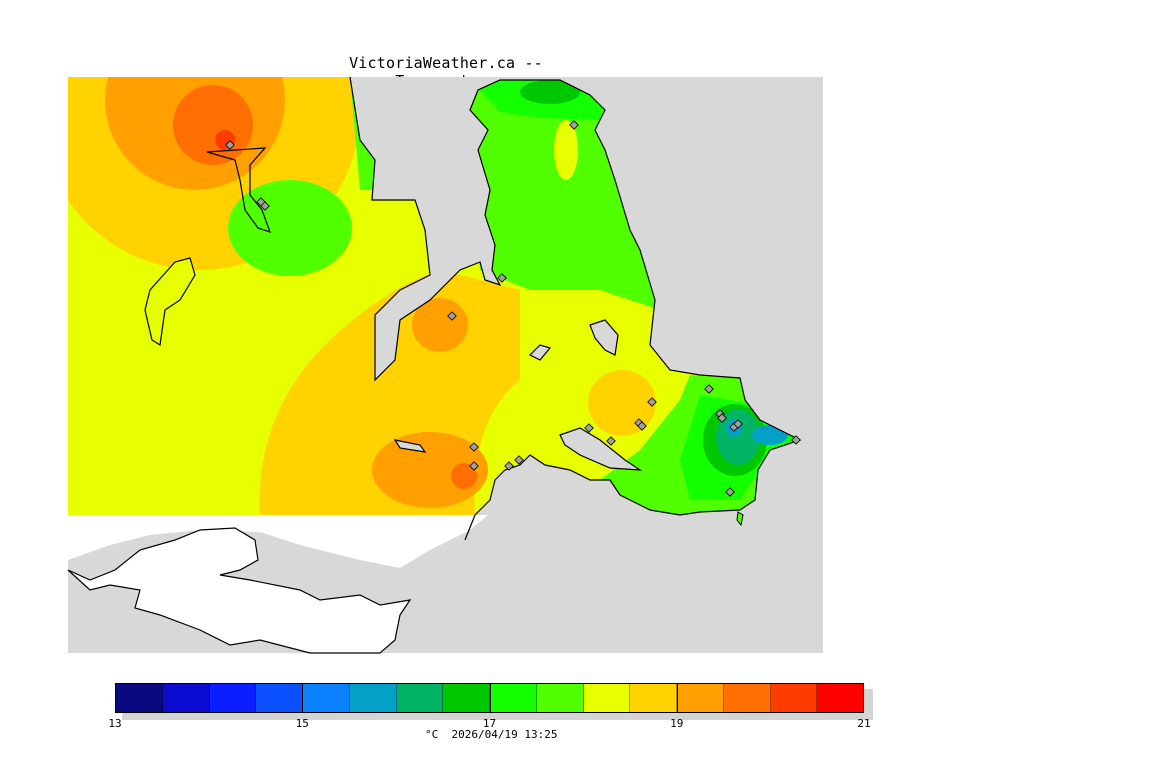 The height and width of the screenshot is (768, 1152). What do you see at coordinates (170, 301) in the screenshot?
I see `island-outline` at bounding box center [170, 301].